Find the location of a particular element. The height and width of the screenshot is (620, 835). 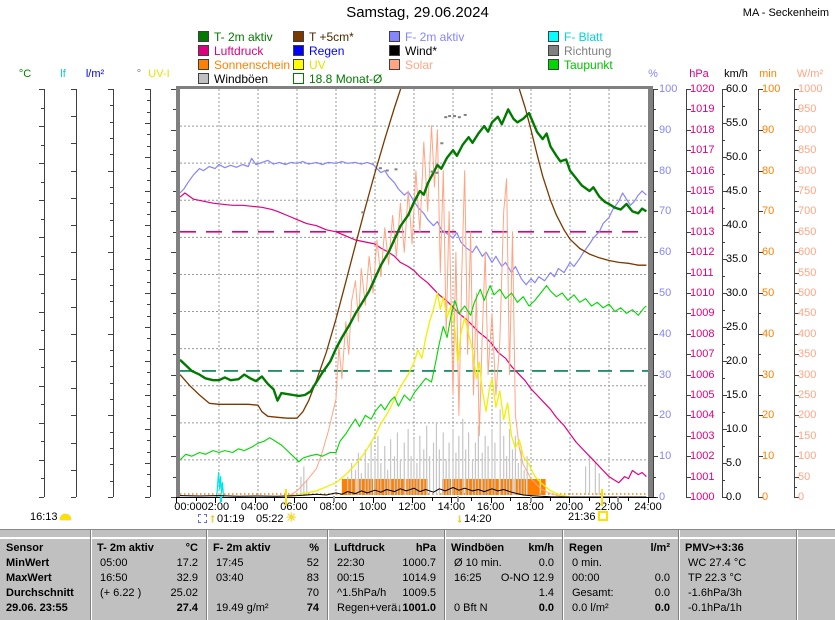

x-axis-label: 14:00 is located at coordinates (451, 507).